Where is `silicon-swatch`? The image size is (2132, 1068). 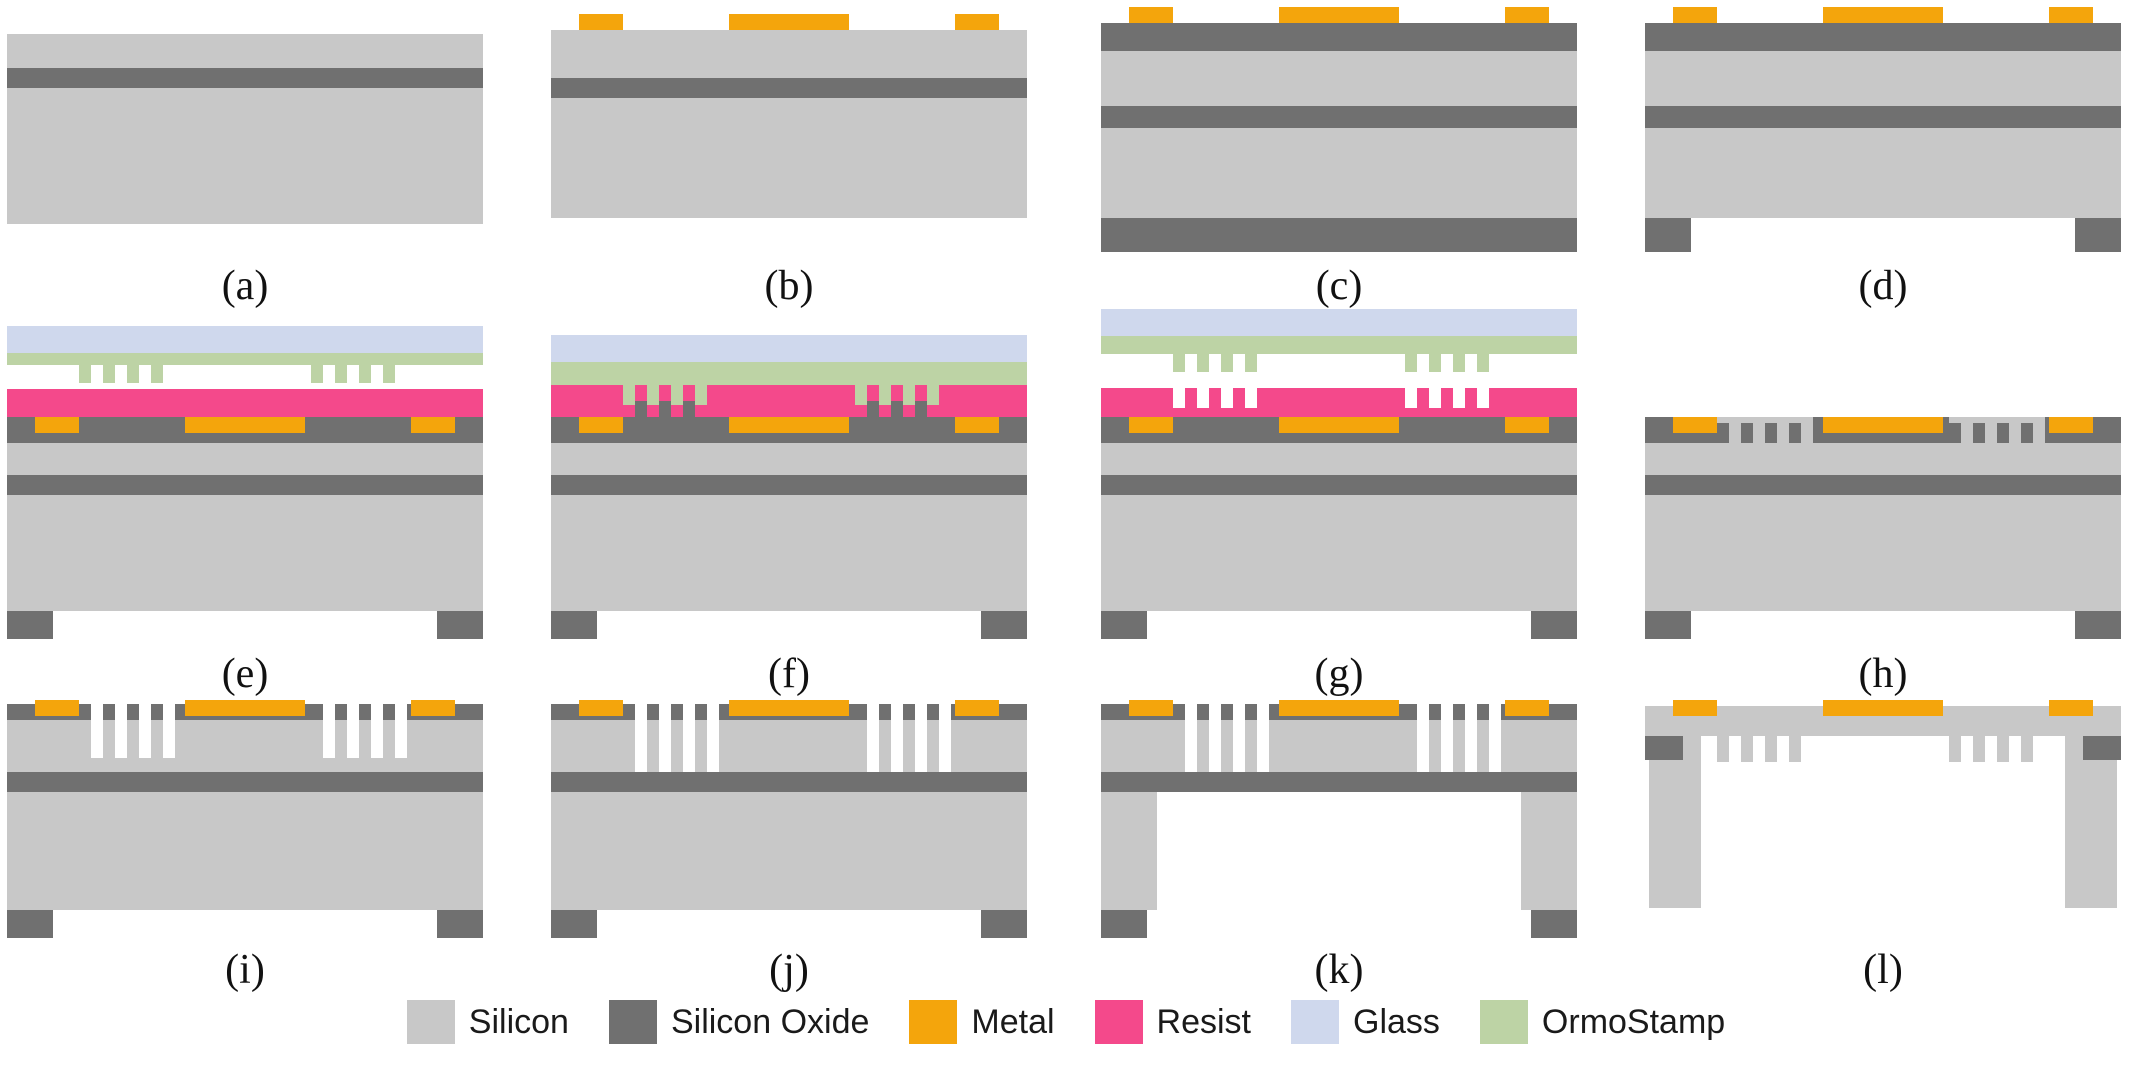 silicon-swatch is located at coordinates (430, 1022).